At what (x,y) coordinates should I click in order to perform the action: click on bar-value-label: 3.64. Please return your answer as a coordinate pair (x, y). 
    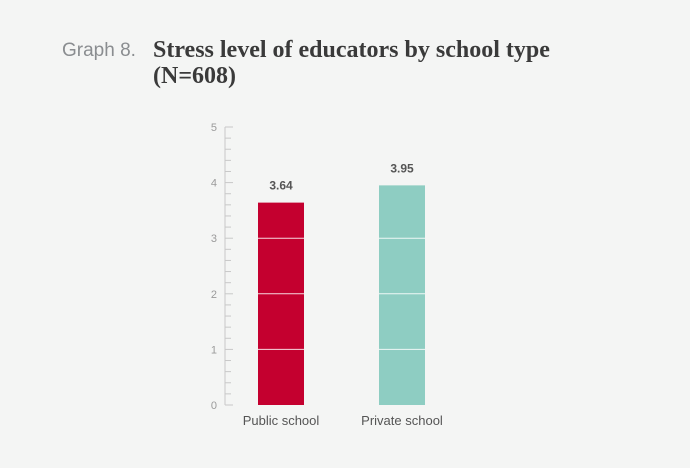
    Looking at the image, I should click on (281, 186).